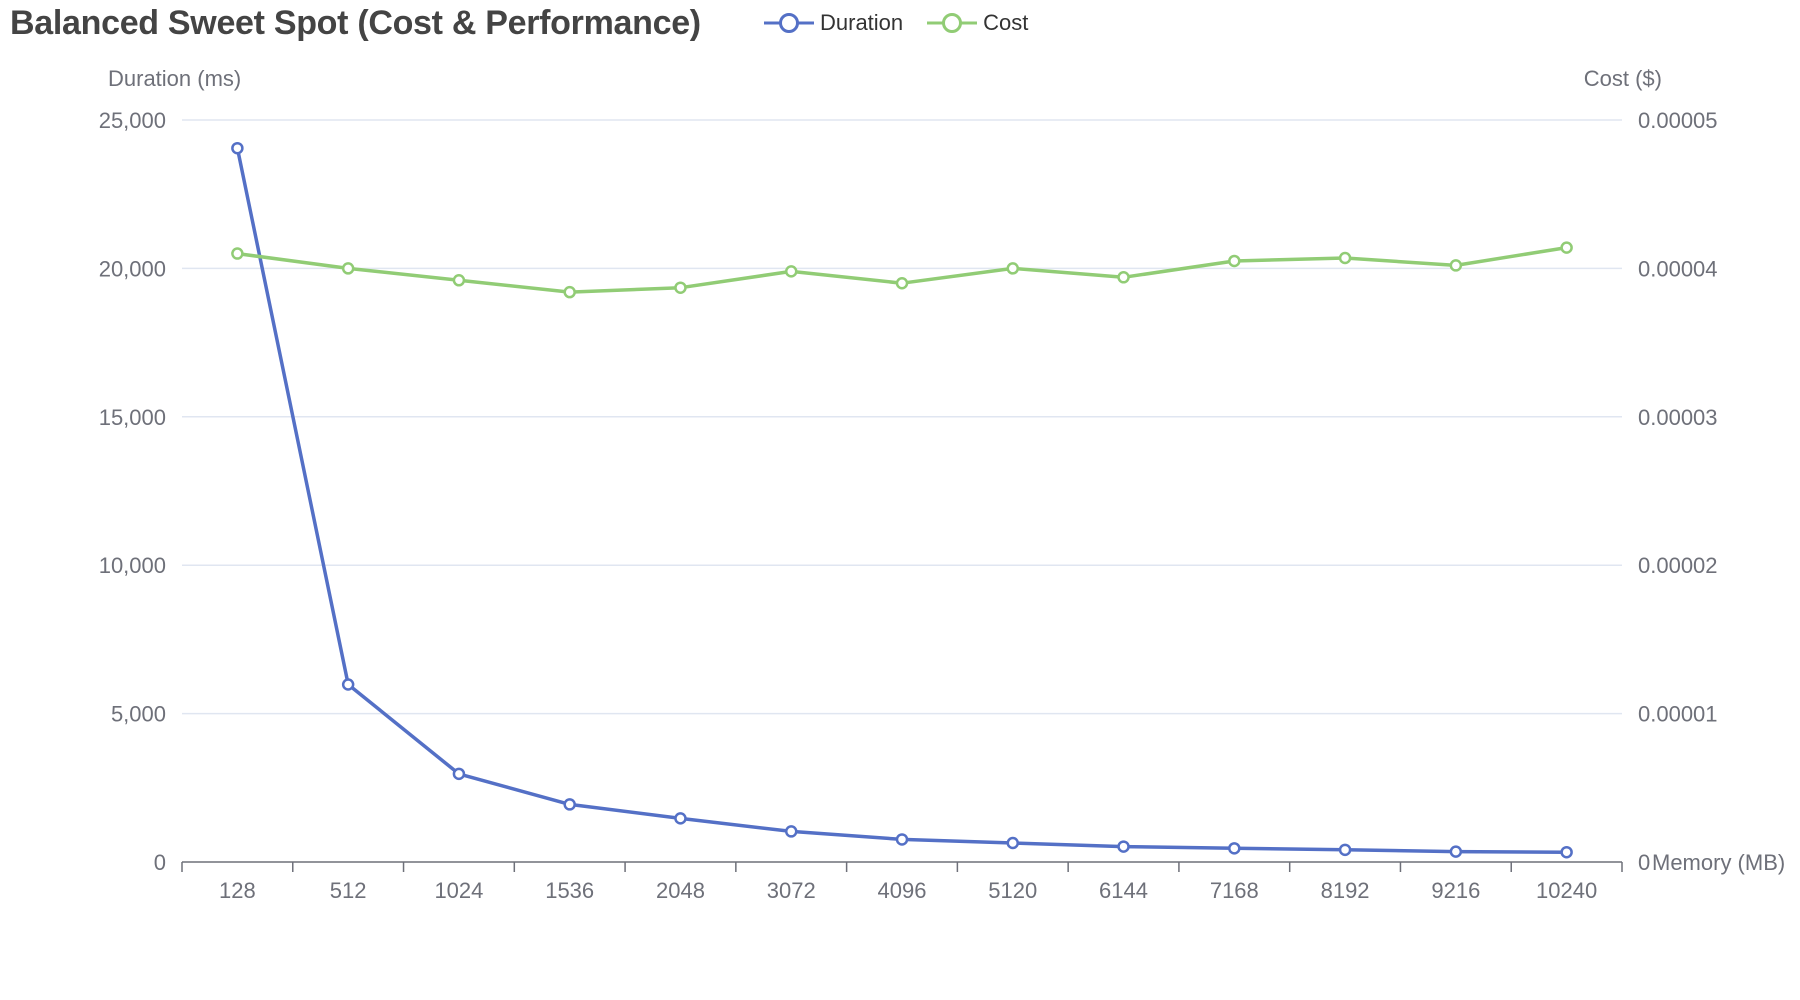 This screenshot has width=1800, height=1000. I want to click on legend-cost-symbol-icon, so click(952, 23).